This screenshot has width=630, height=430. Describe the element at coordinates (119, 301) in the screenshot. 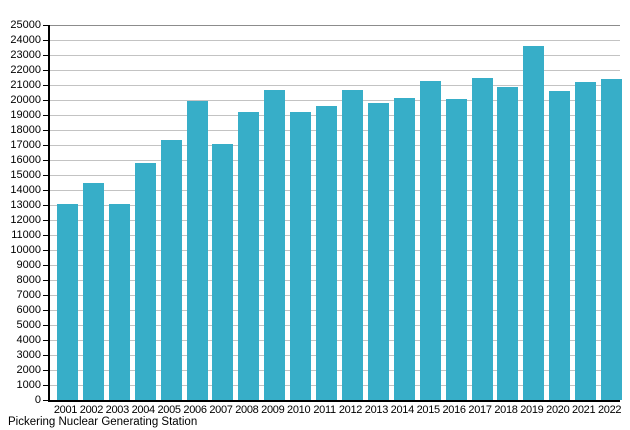

I see `bar-2003` at that location.